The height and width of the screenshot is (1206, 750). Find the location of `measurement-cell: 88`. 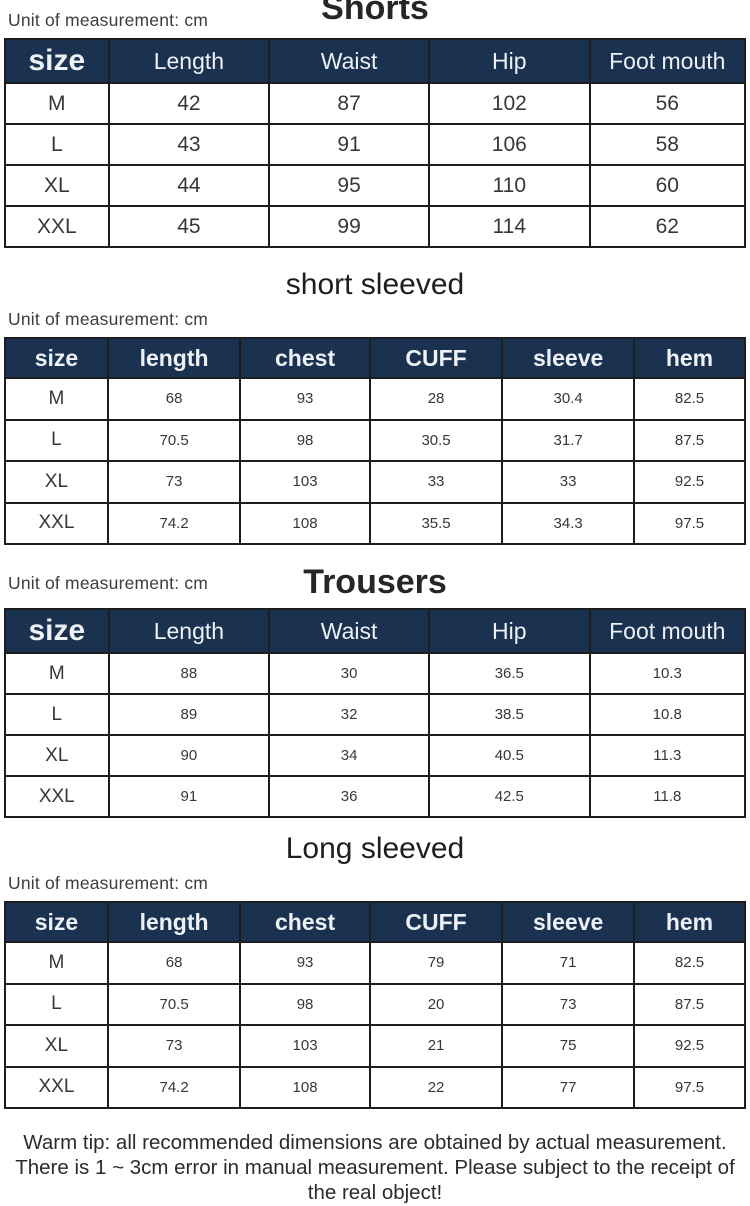

measurement-cell: 88 is located at coordinates (189, 673).